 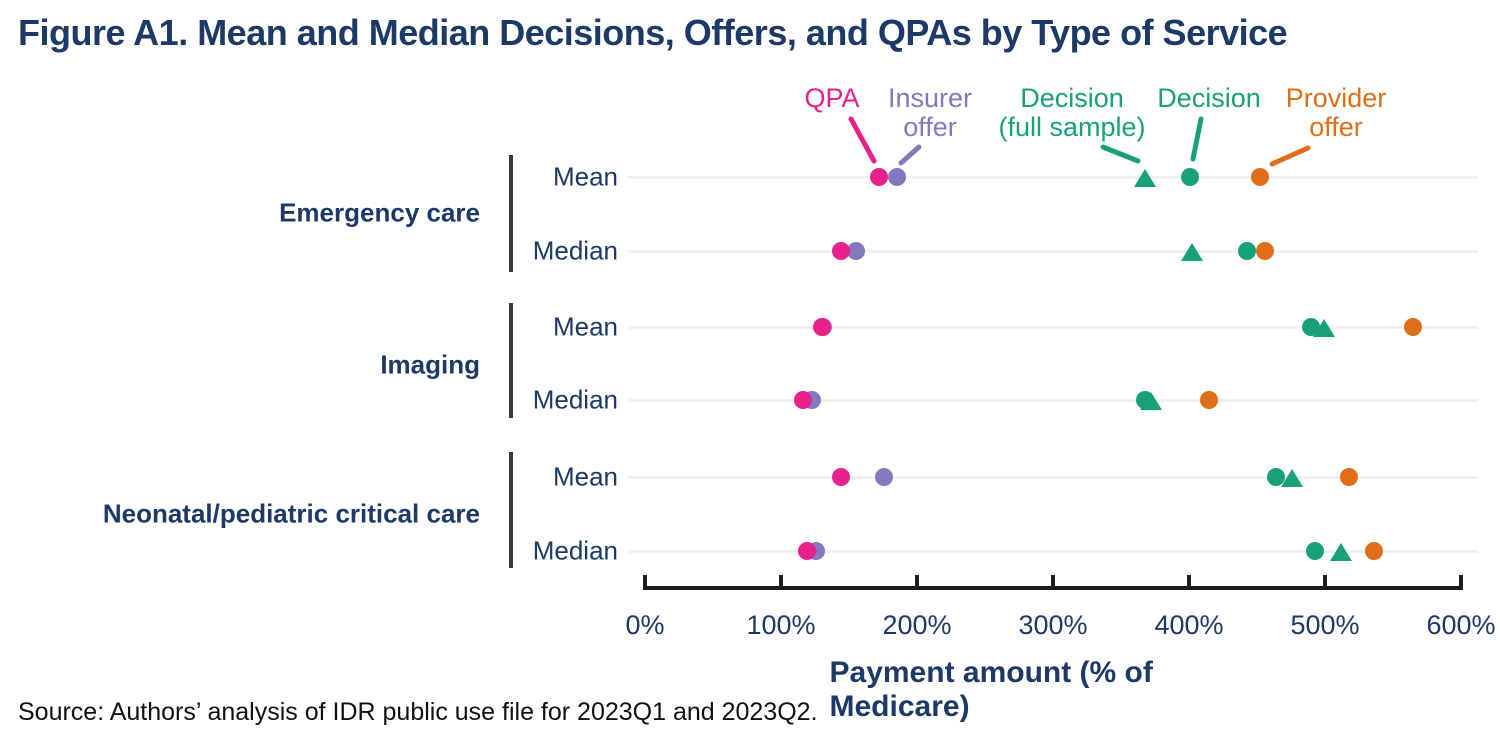 I want to click on x-axis-tick-label: 400%, so click(x=1189, y=625).